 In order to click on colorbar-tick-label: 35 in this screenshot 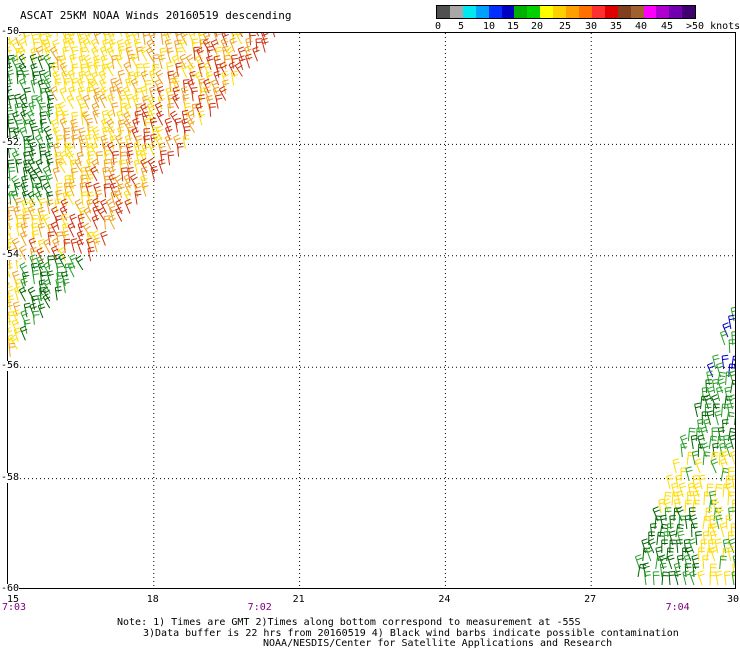, I will do `click(616, 26)`.